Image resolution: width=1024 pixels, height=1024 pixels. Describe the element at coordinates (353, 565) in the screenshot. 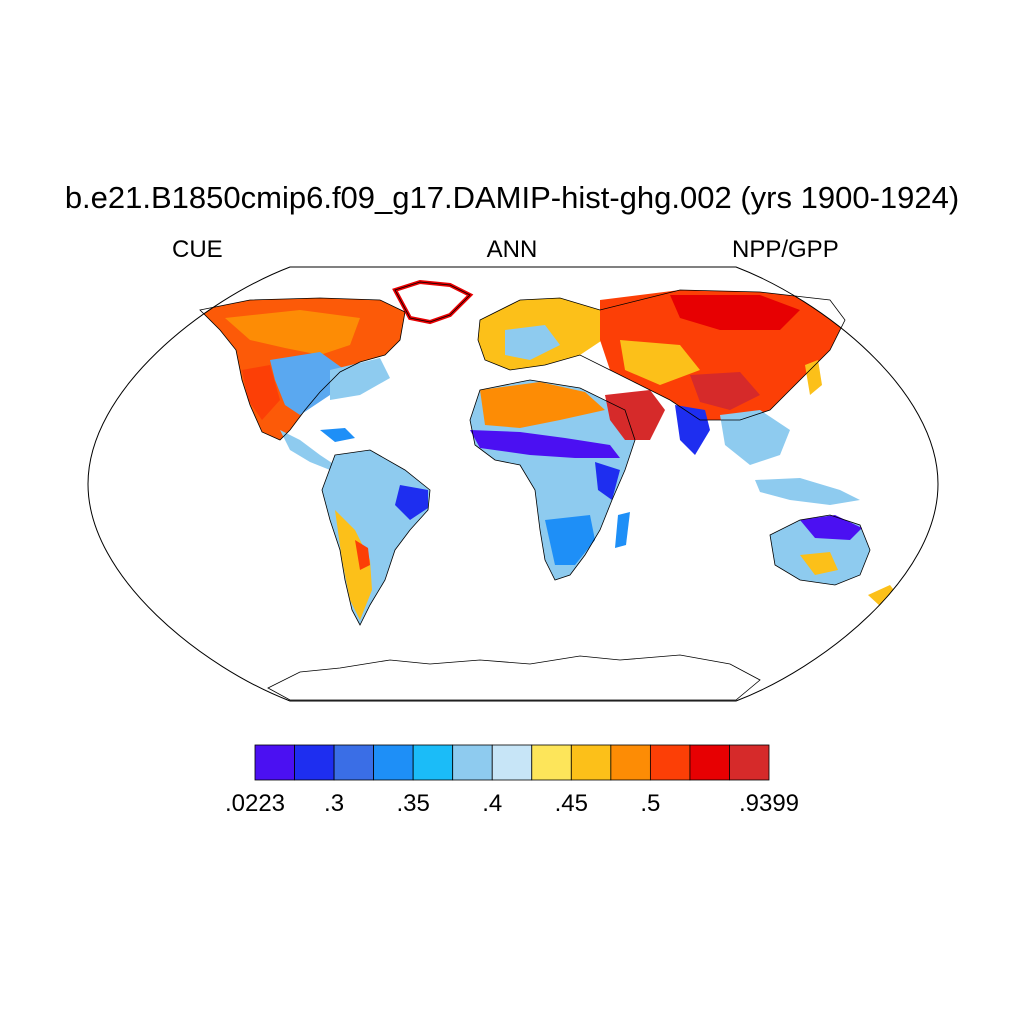

I see `andes-warm` at that location.